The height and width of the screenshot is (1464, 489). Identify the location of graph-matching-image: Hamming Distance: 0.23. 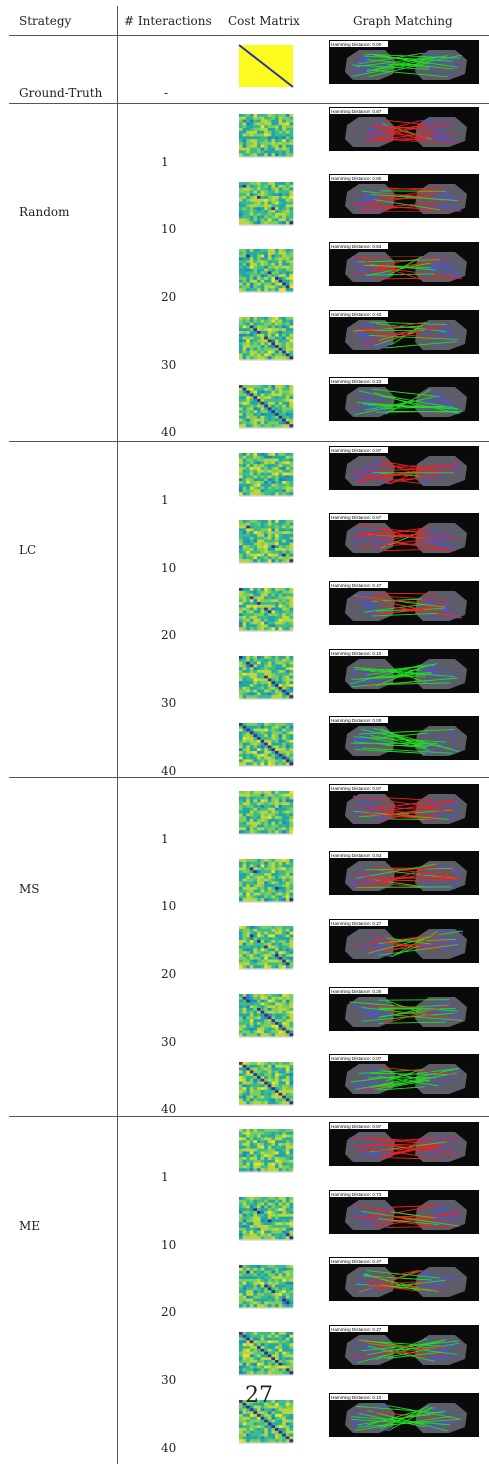
(404, 399).